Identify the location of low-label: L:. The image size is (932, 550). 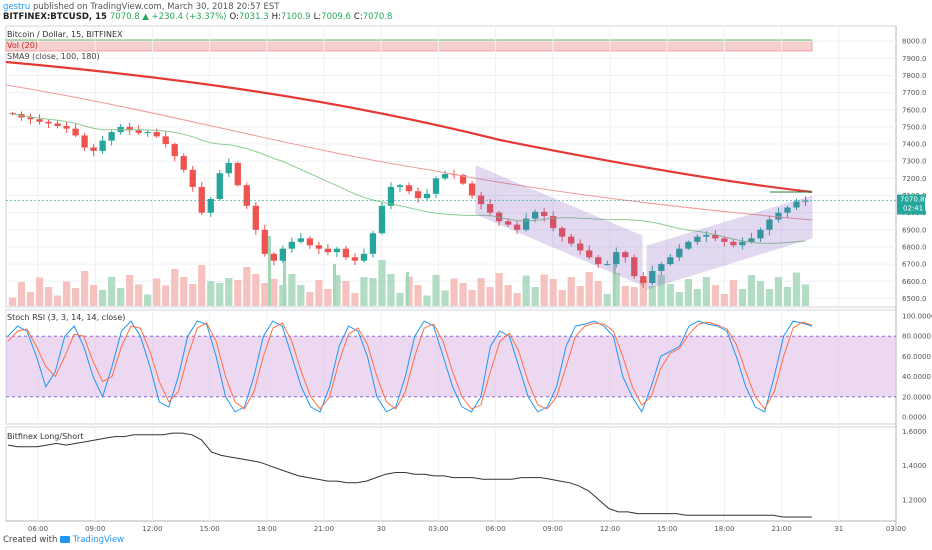
(317, 17).